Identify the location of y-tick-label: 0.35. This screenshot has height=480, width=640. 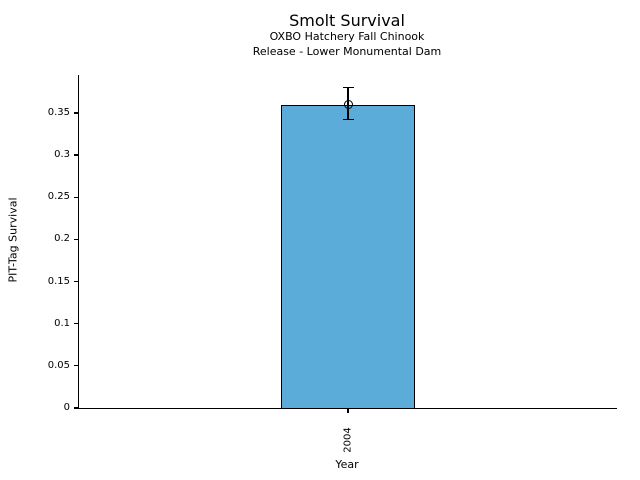
(58, 112).